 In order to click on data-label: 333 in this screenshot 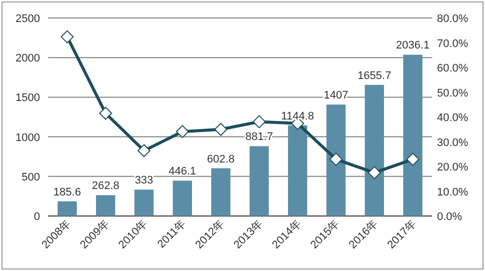, I will do `click(144, 180)`.